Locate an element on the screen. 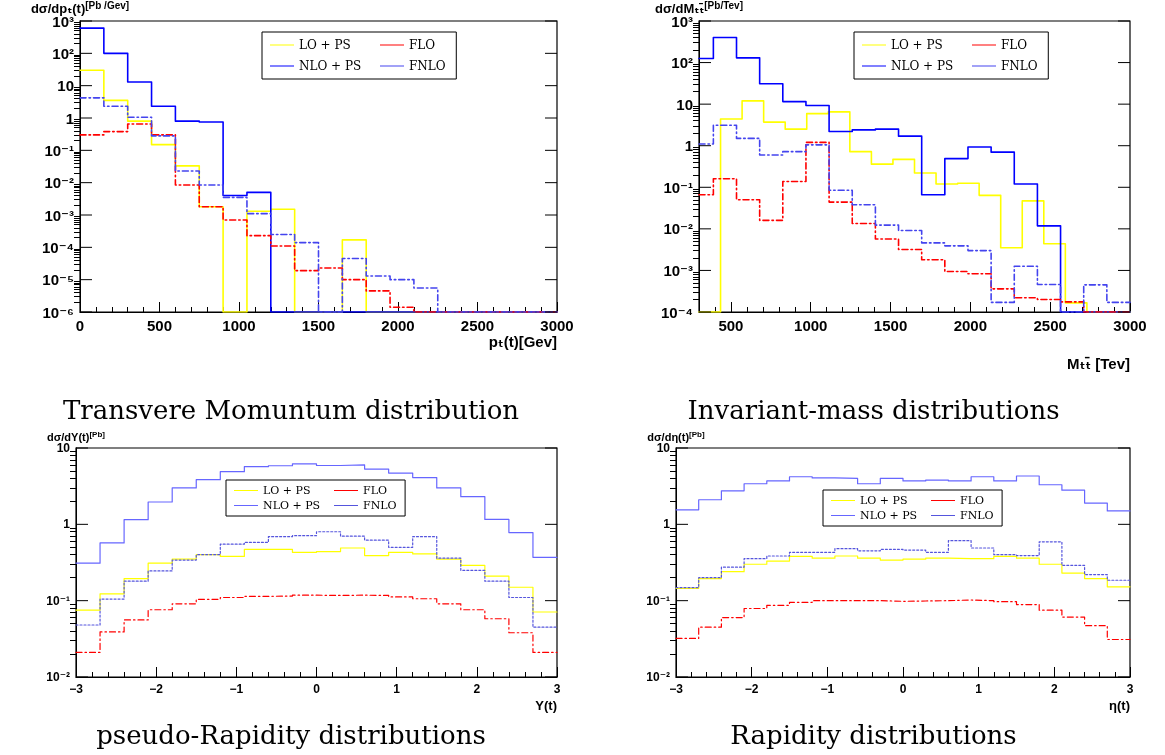 The height and width of the screenshot is (755, 1165). text: Transvere Momuntum distribution is located at coordinates (291, 410).